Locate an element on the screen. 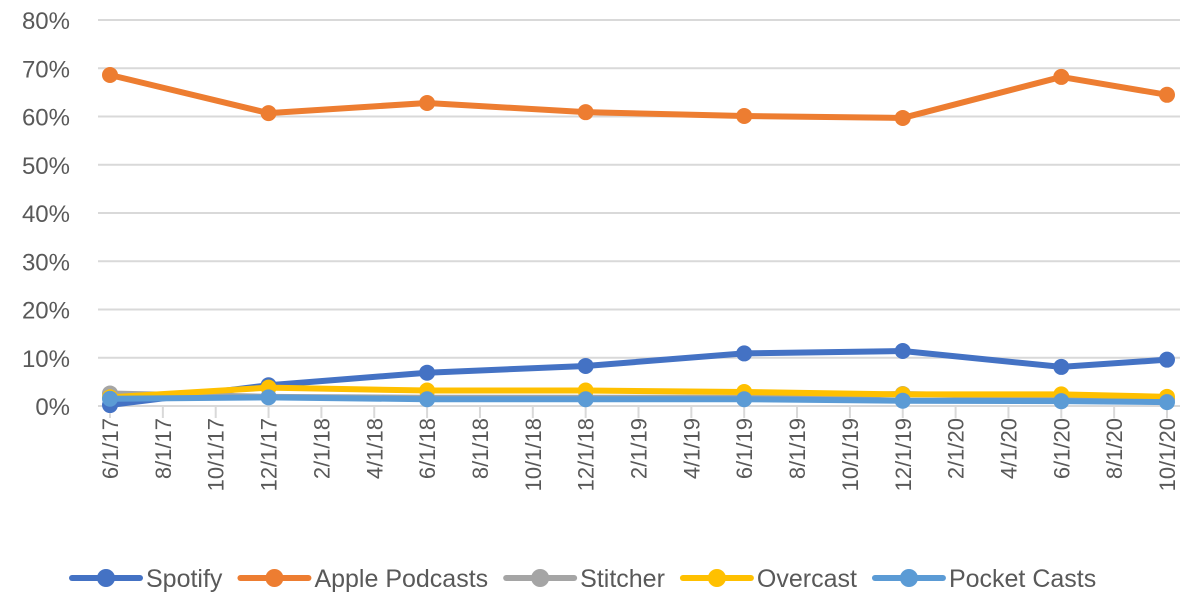 The width and height of the screenshot is (1200, 606). legend-item: Apple Podcasts is located at coordinates (362, 579).